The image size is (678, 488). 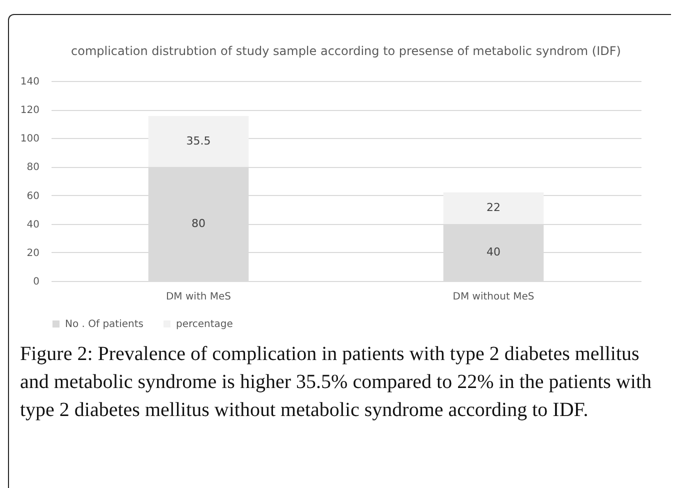 What do you see at coordinates (30, 139) in the screenshot?
I see `y-tick-label: 100` at bounding box center [30, 139].